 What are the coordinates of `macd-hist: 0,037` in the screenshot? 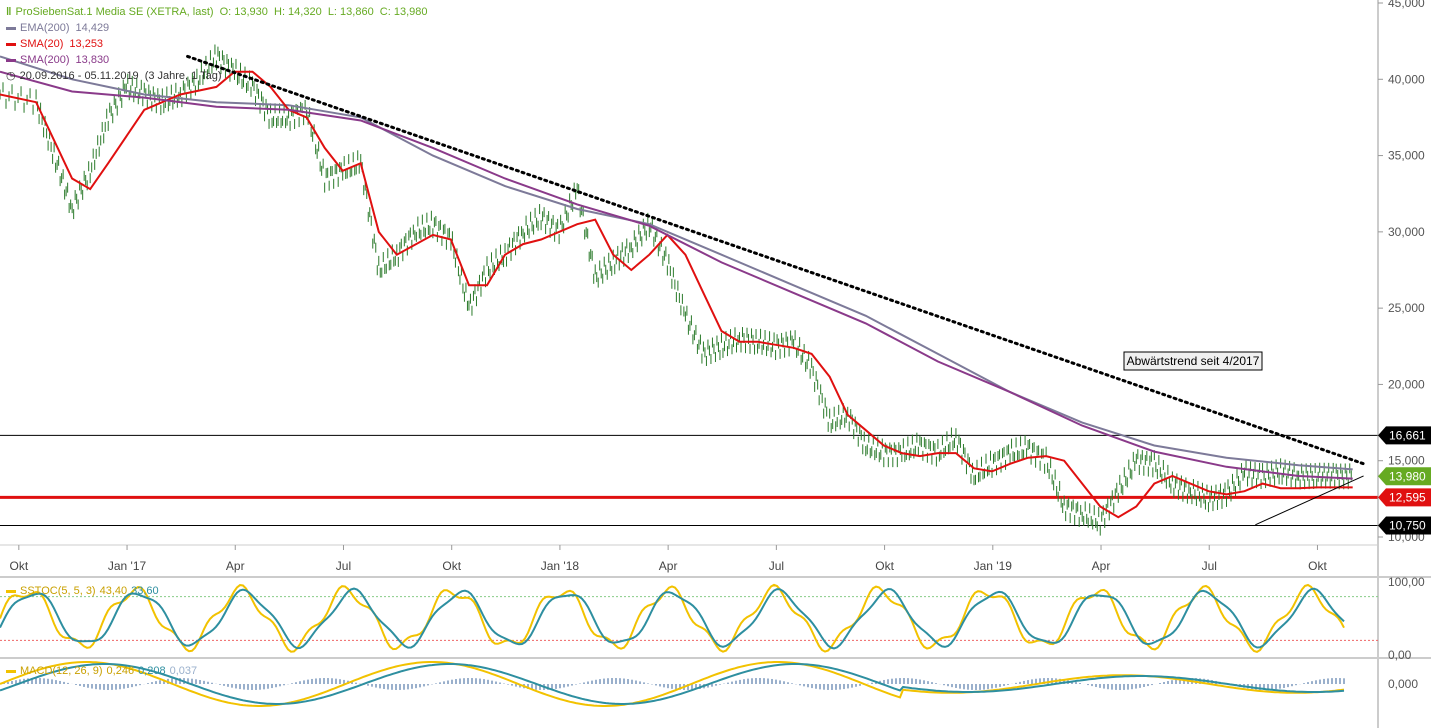 It's located at (183, 671).